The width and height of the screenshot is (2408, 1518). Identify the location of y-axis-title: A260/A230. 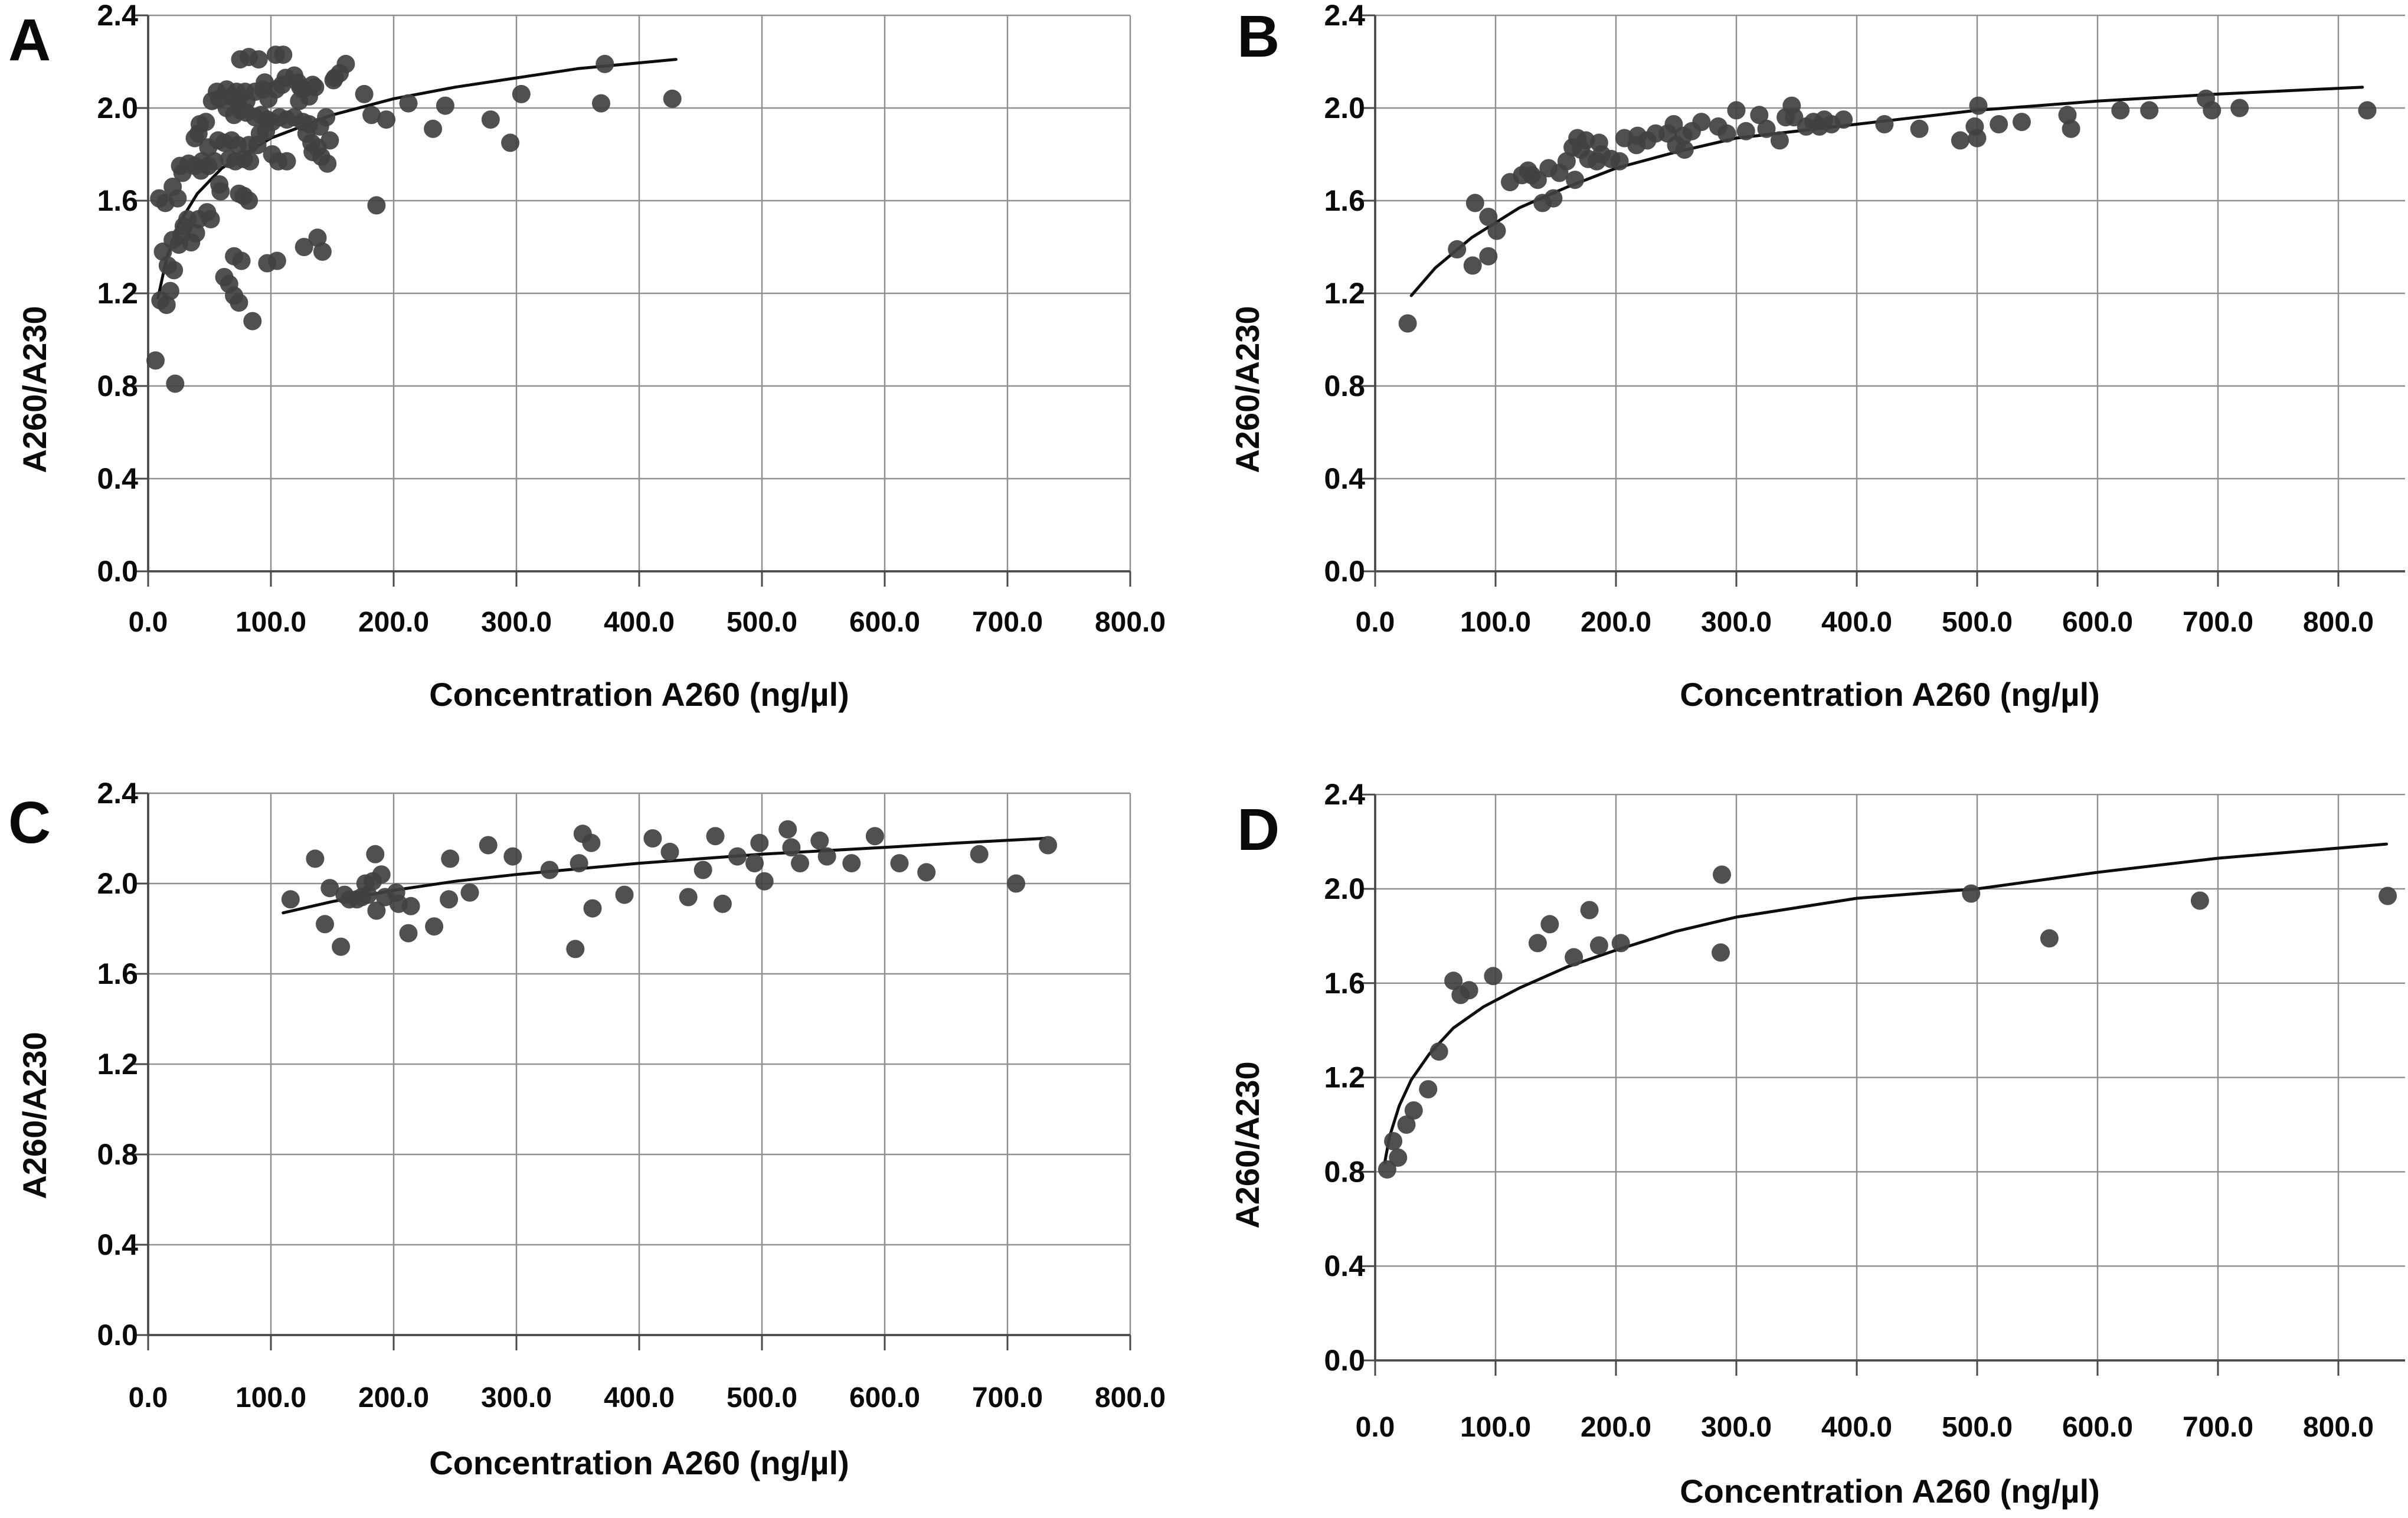
(1247, 1144).